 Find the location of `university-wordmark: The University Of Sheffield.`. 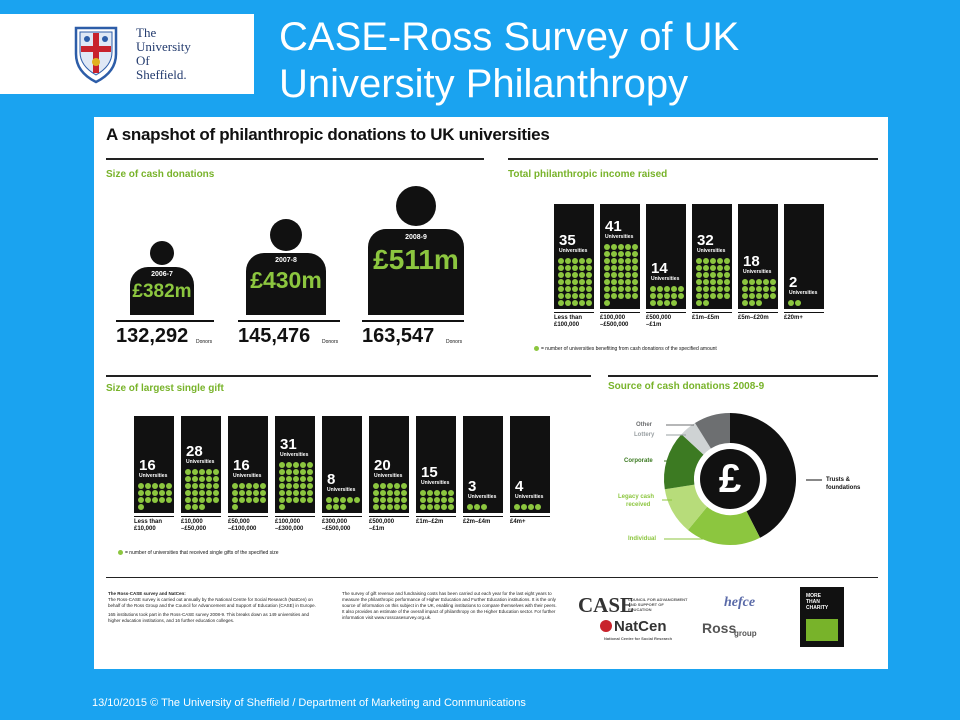

university-wordmark: The University Of Sheffield. is located at coordinates (163, 54).